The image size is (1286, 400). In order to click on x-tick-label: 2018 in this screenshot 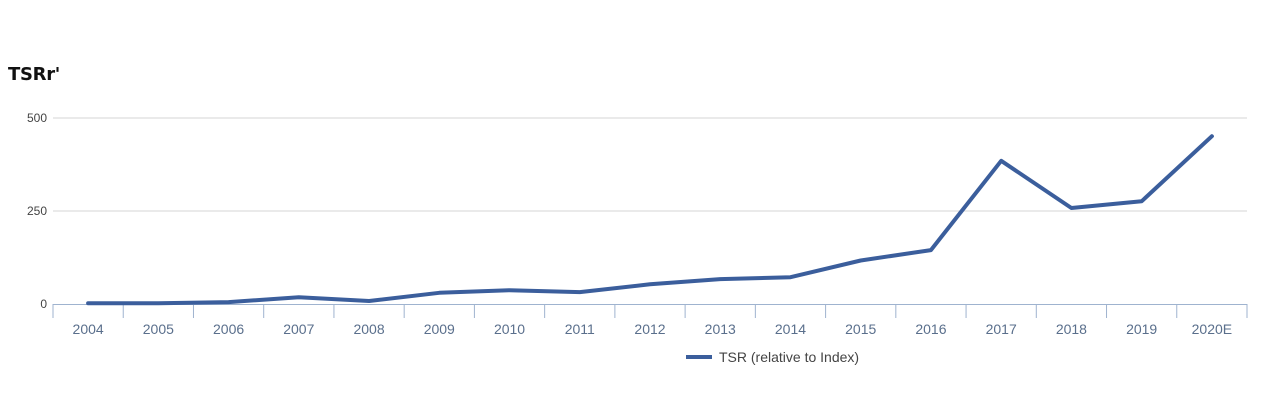, I will do `click(1071, 329)`.